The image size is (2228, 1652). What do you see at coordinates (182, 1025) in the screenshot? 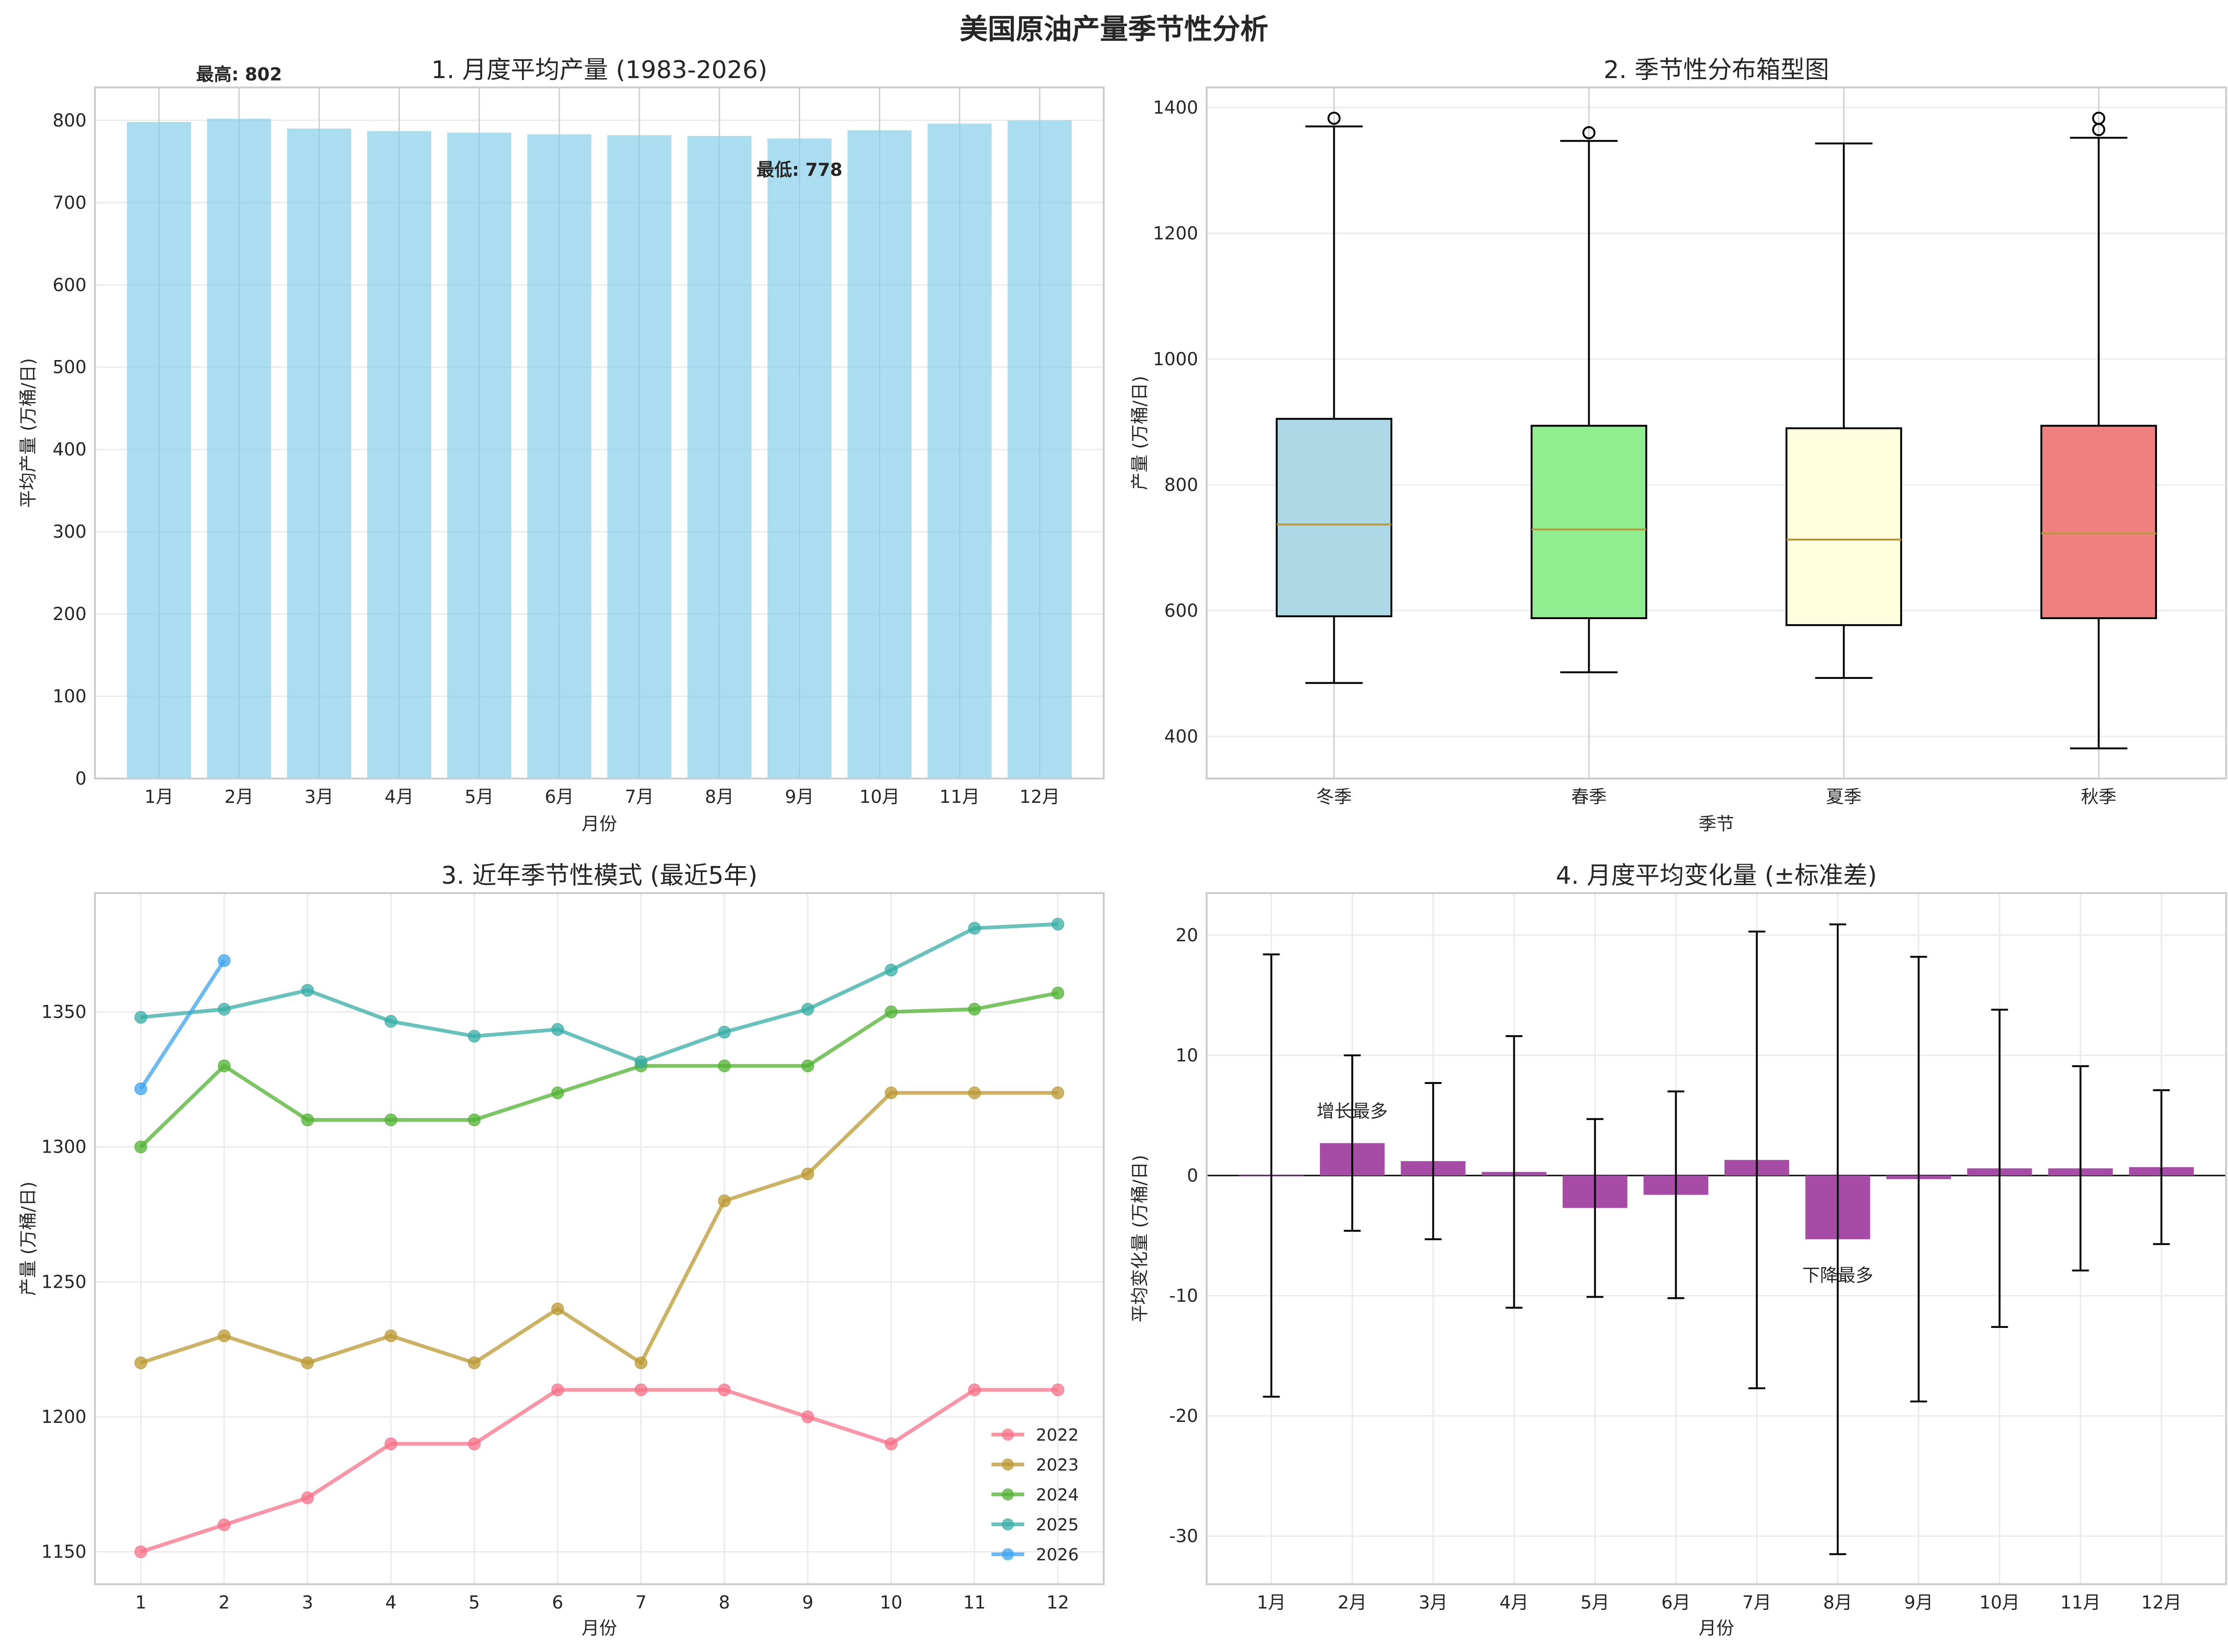
I see `series-line-2026` at bounding box center [182, 1025].